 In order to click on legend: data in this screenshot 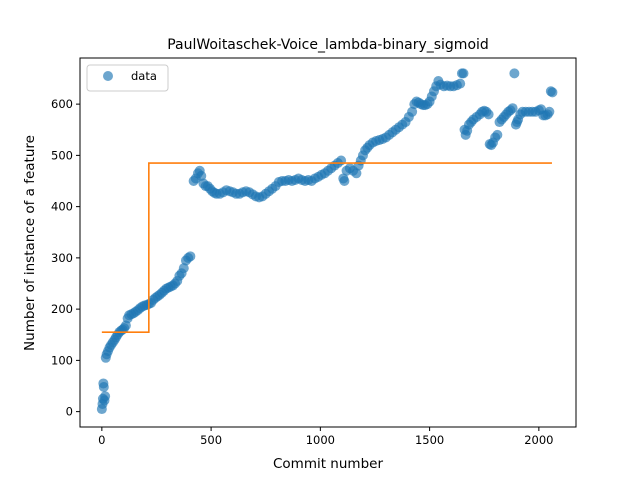, I will do `click(127, 78)`.